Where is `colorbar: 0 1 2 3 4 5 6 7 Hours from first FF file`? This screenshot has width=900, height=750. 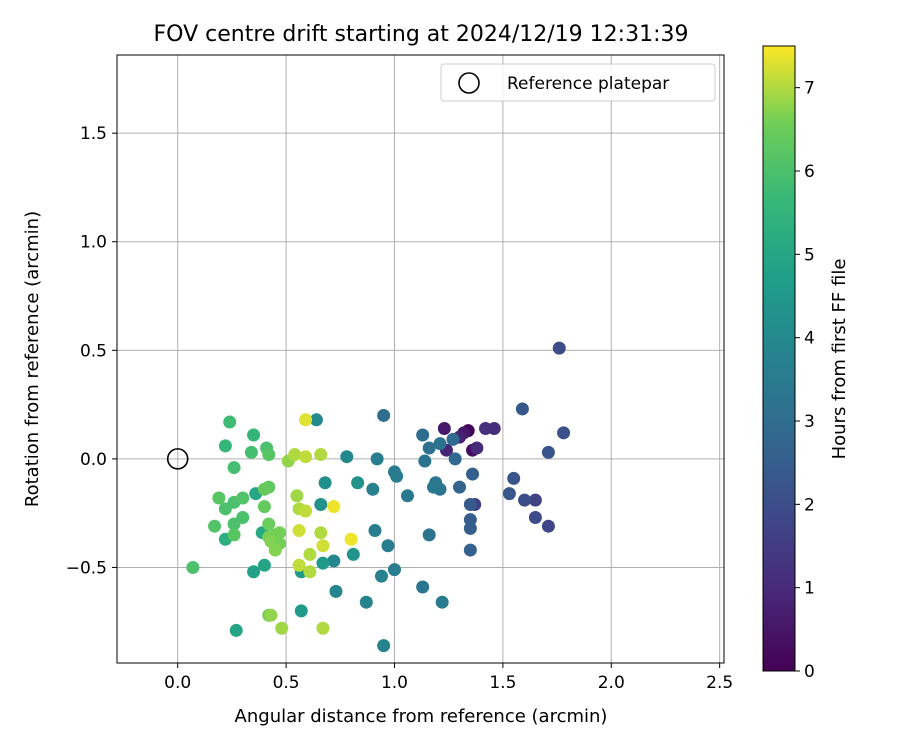 colorbar: 0 1 2 3 4 5 6 7 Hours from first FF file is located at coordinates (806, 363).